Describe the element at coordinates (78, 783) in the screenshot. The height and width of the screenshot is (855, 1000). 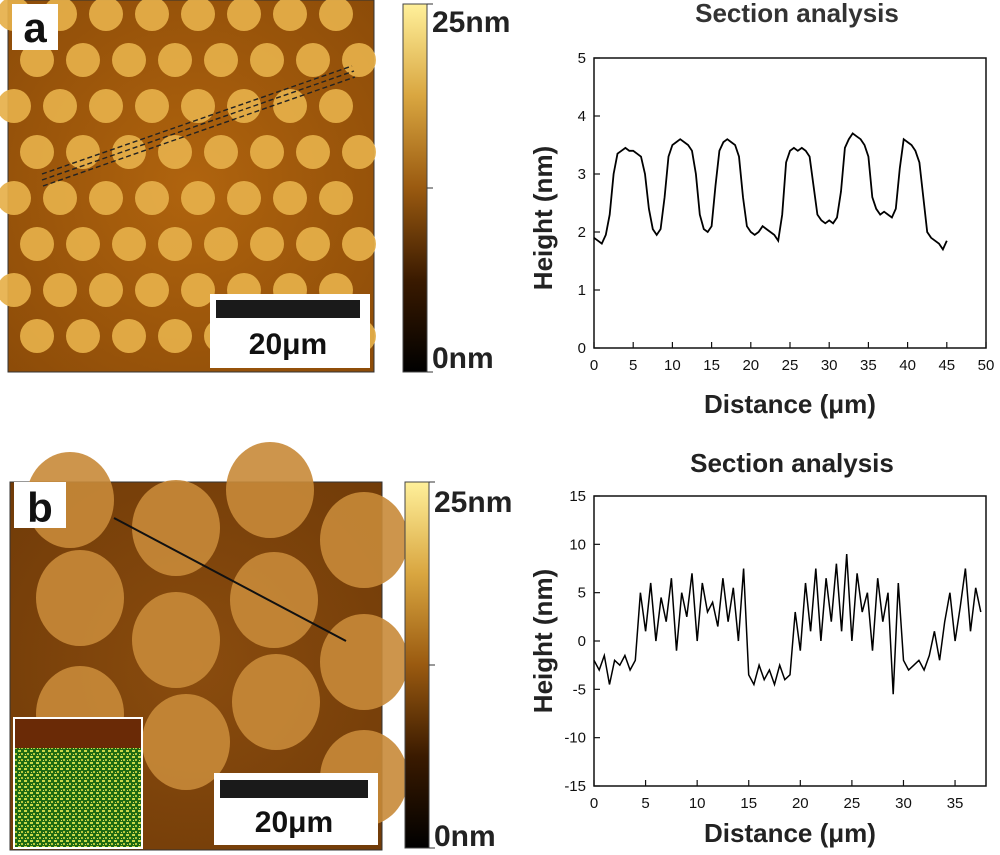
I see `inset-image-b` at that location.